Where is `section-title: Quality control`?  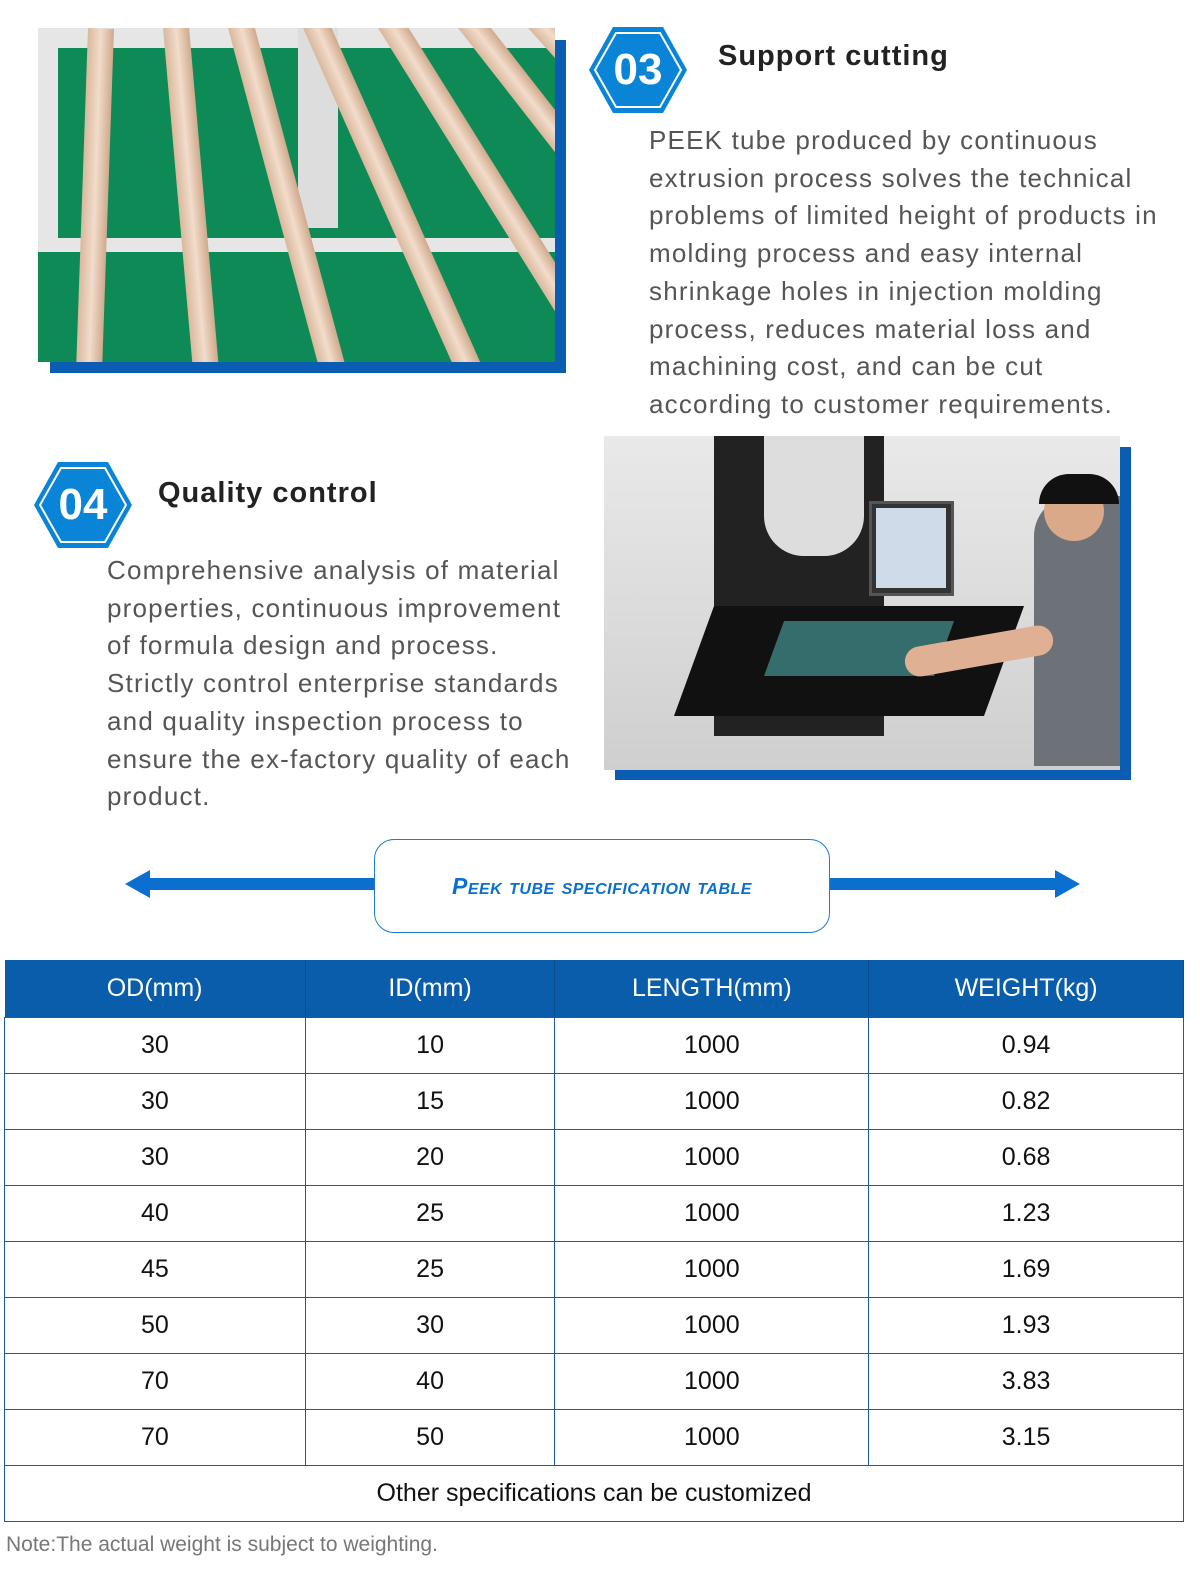 section-title: Quality control is located at coordinates (268, 493).